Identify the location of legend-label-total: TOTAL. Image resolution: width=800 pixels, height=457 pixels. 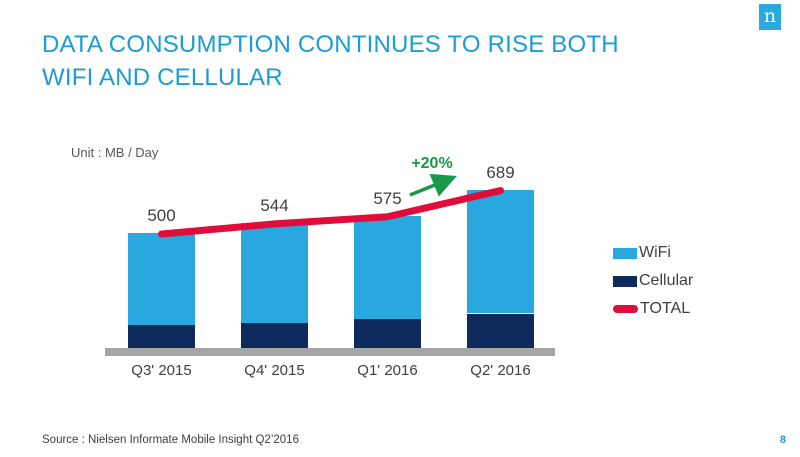
(665, 308).